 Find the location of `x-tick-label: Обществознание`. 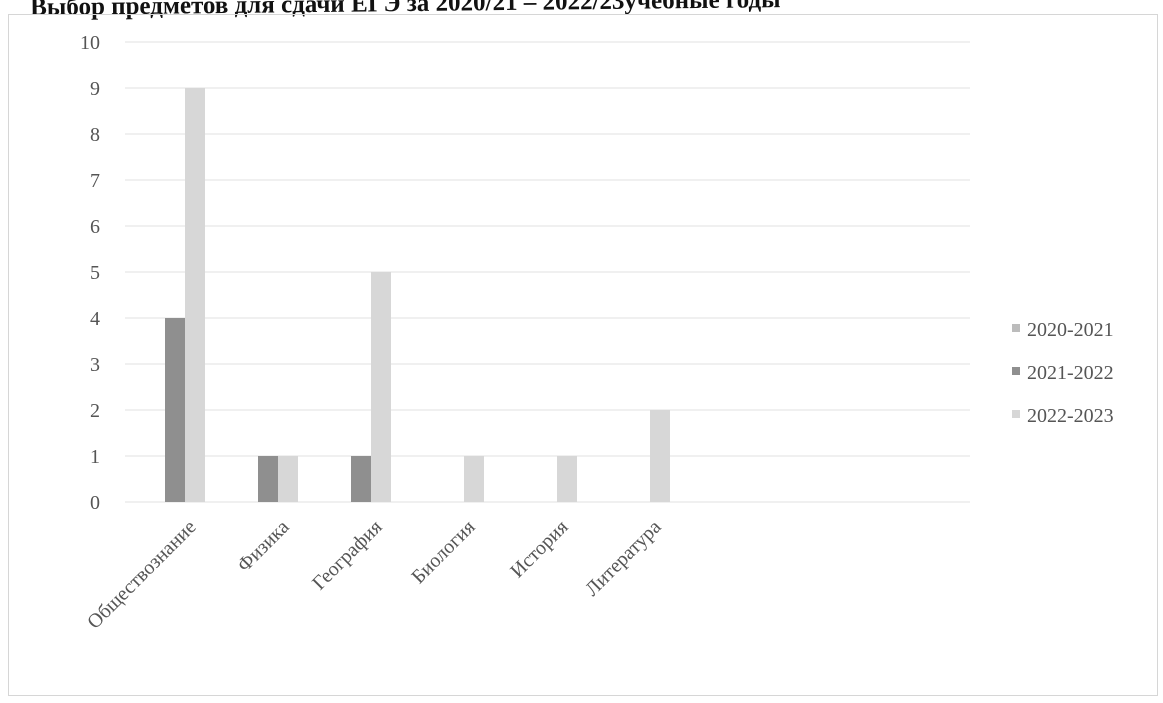

x-tick-label: Обществознание is located at coordinates (142, 575).